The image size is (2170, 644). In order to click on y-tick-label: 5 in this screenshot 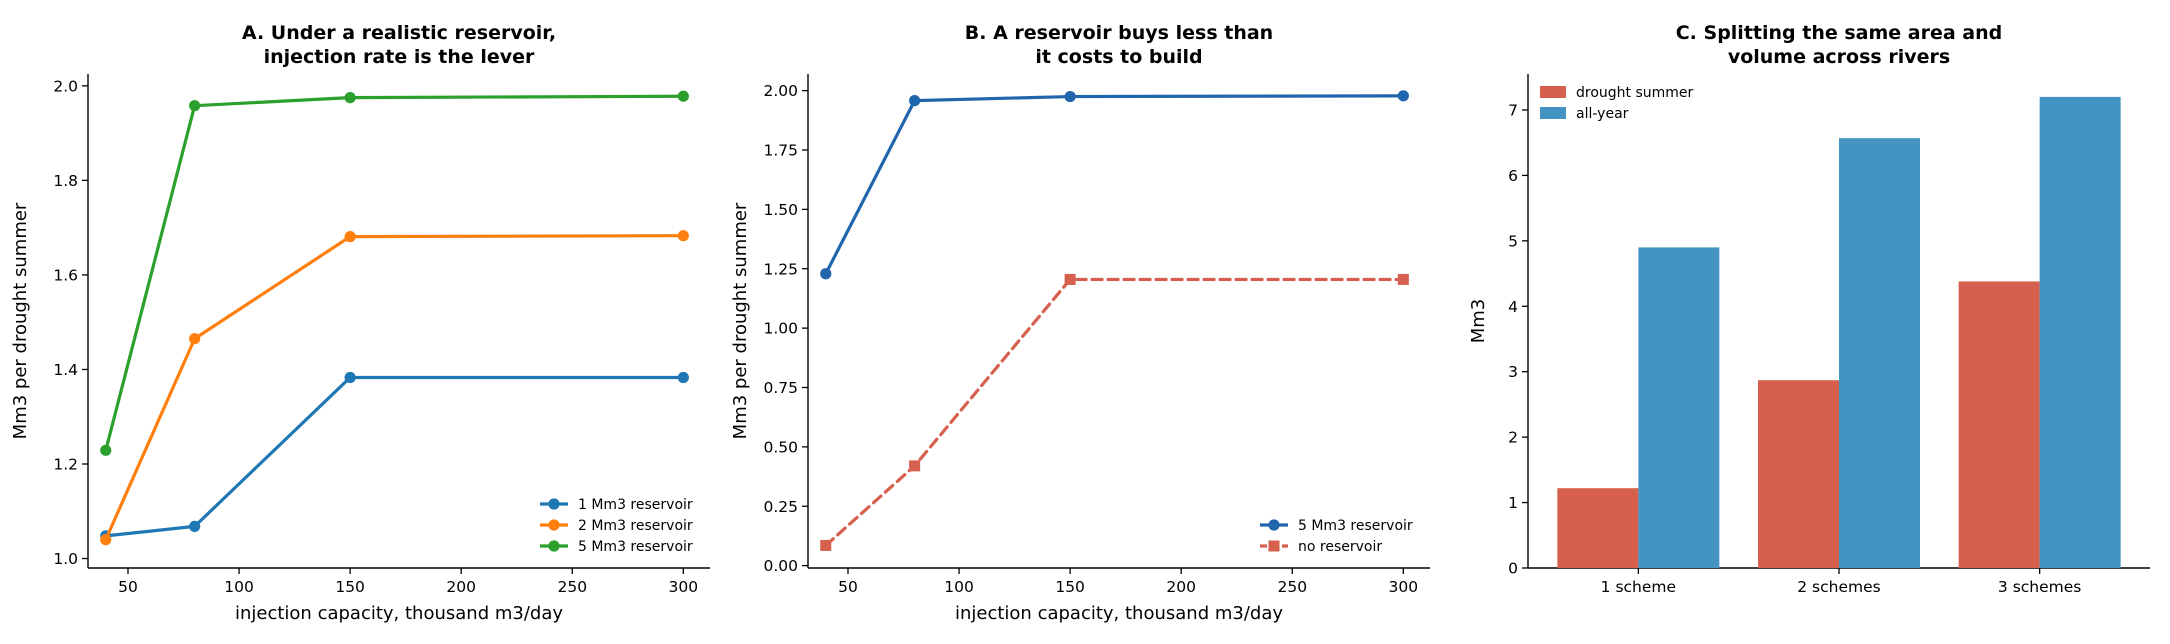, I will do `click(1513, 241)`.